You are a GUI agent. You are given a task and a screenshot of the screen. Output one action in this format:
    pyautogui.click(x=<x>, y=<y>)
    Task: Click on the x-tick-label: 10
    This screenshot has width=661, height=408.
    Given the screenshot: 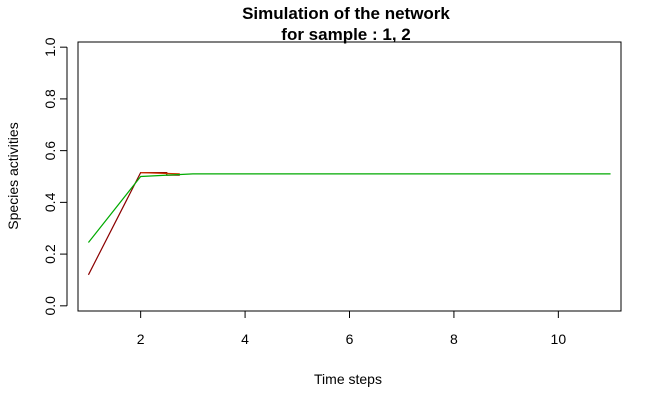 What is the action you would take?
    pyautogui.click(x=559, y=339)
    